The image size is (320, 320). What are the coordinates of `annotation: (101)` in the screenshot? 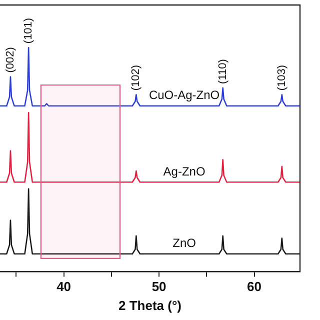 It's located at (28, 31).